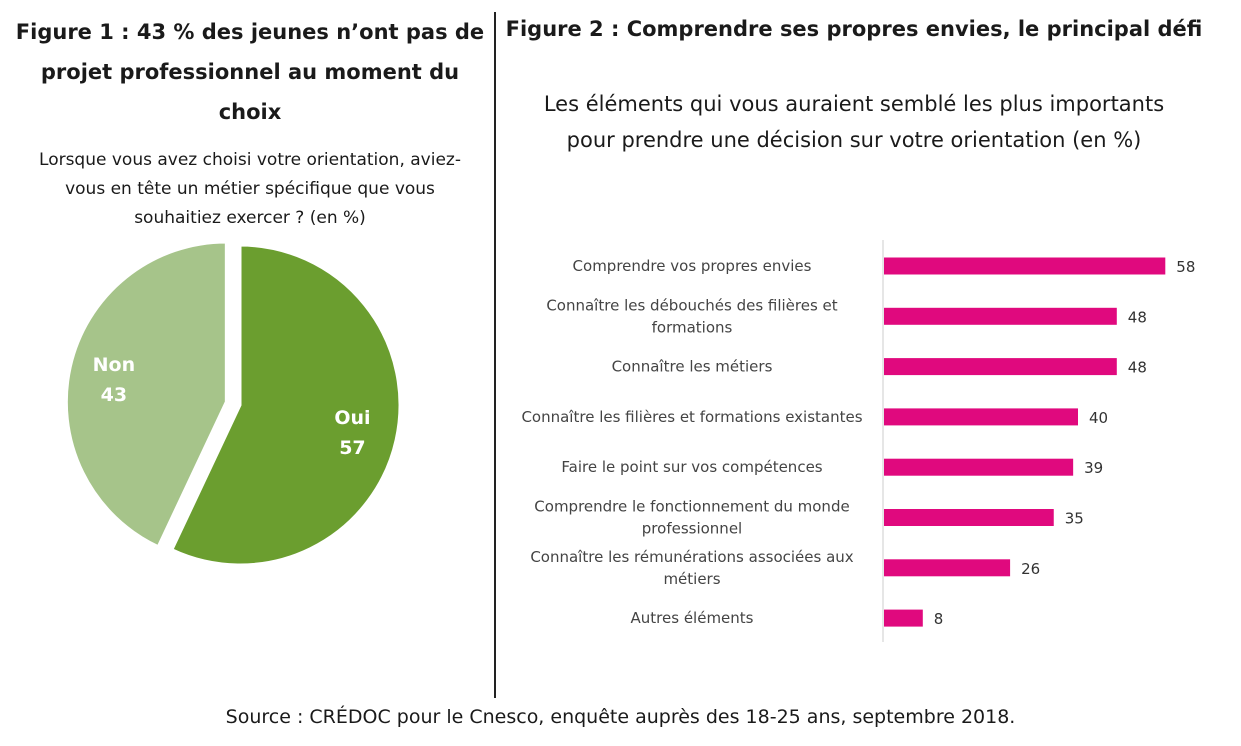  What do you see at coordinates (692, 618) in the screenshot?
I see `bar-category-label: Autres éléments` at bounding box center [692, 618].